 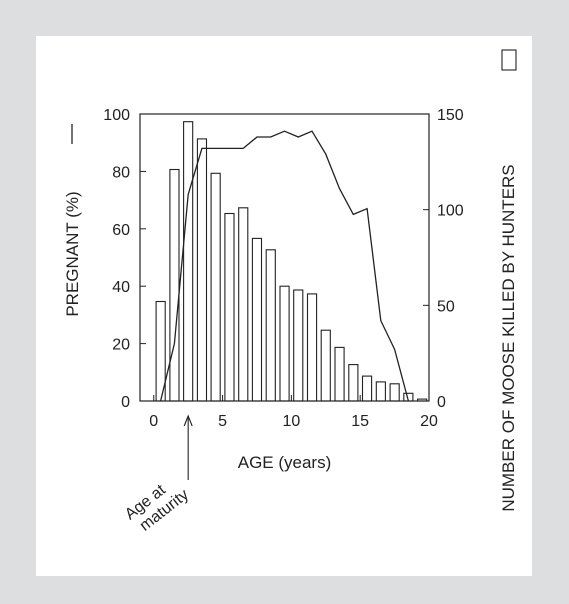 I want to click on y-left-tick-label: 100, so click(x=116, y=115).